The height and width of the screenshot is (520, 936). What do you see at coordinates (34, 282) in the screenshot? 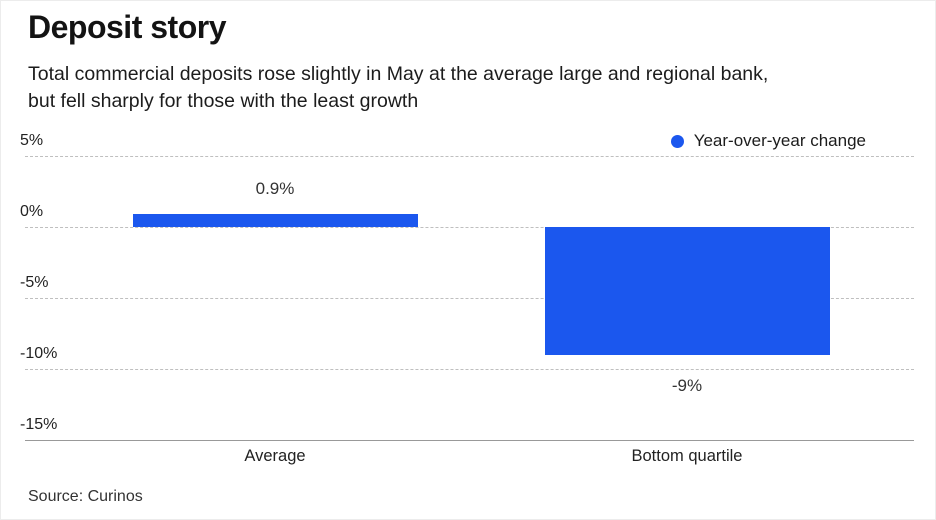
I see `y-tick-label: -5%` at bounding box center [34, 282].